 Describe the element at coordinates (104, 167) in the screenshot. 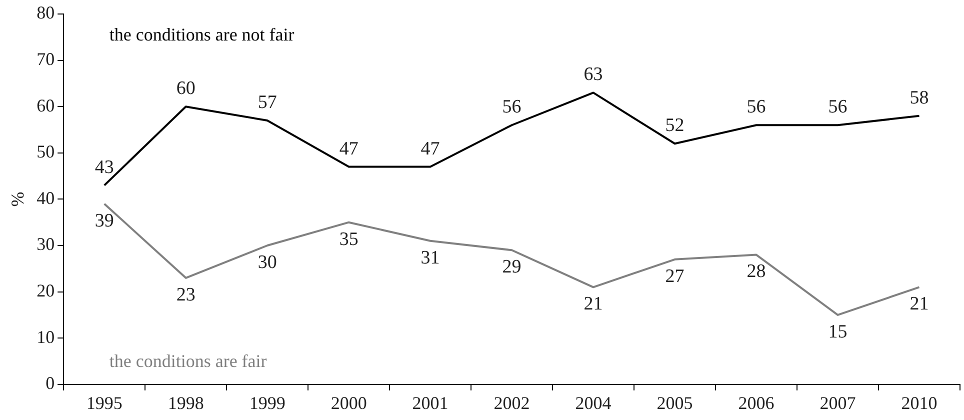

I see `data-label: 43` at that location.